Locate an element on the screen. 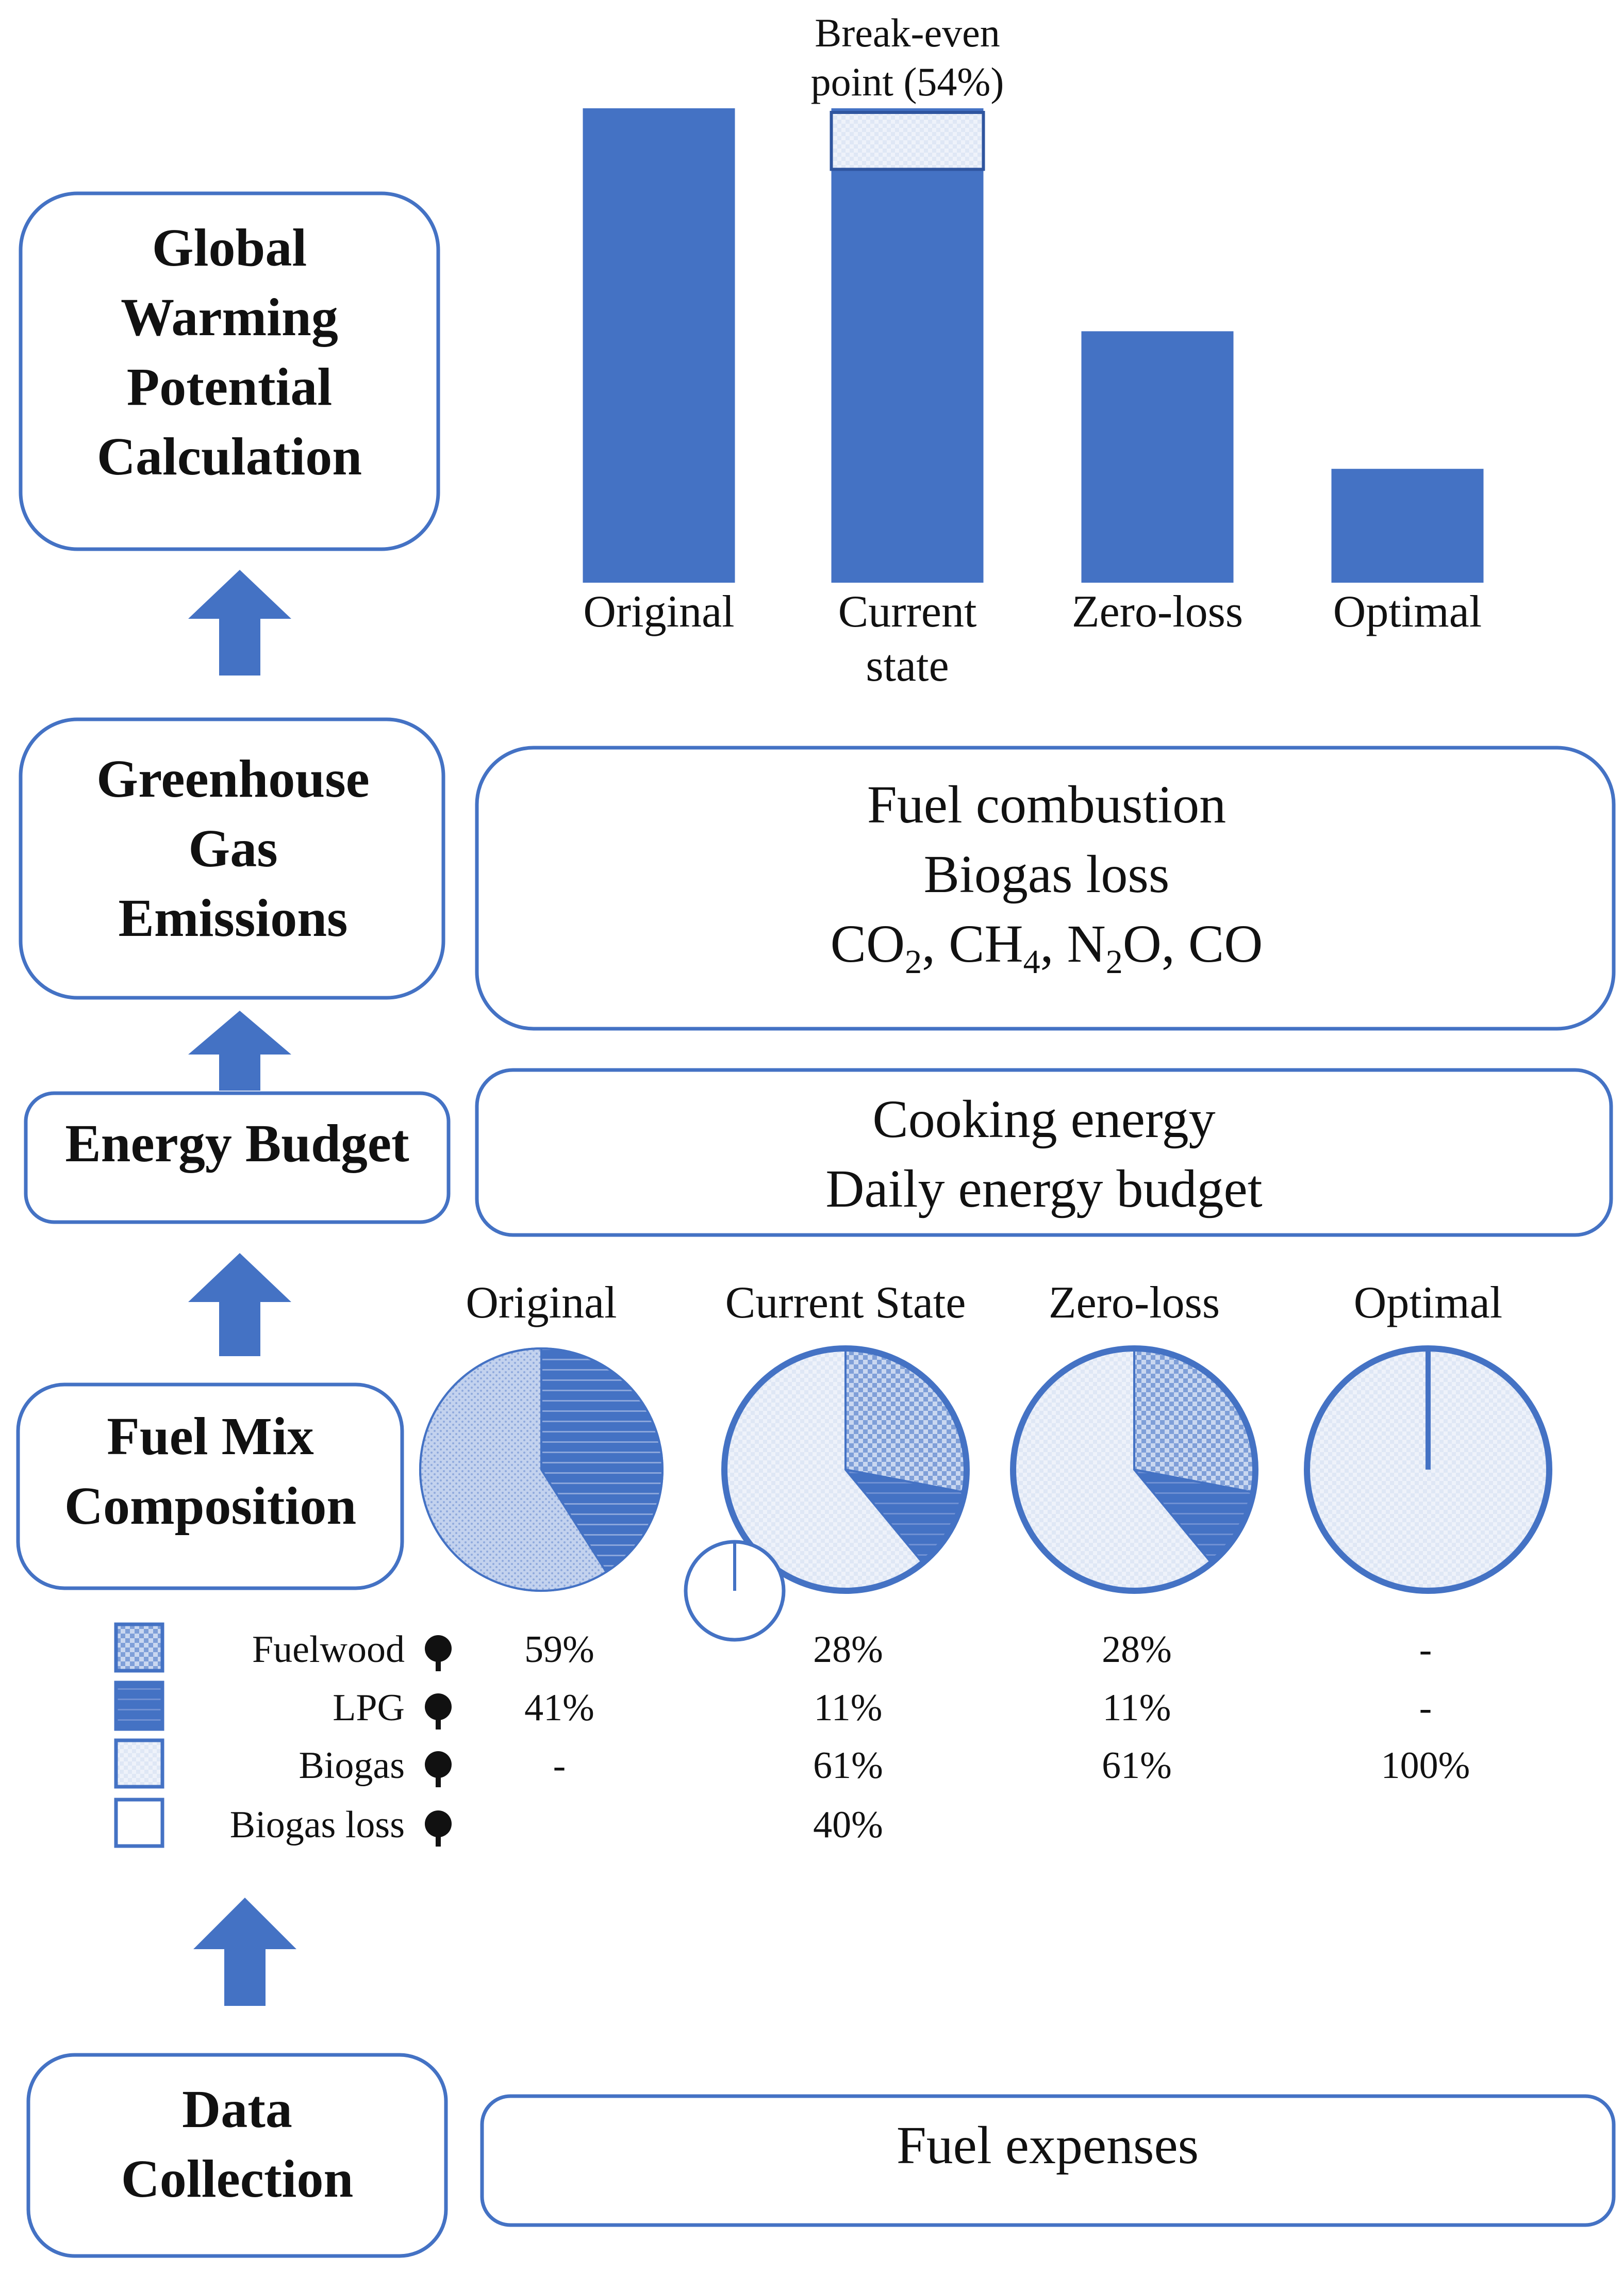 The width and height of the screenshot is (1624, 2273). gas-formula-subscript: 2 is located at coordinates (1114, 962).